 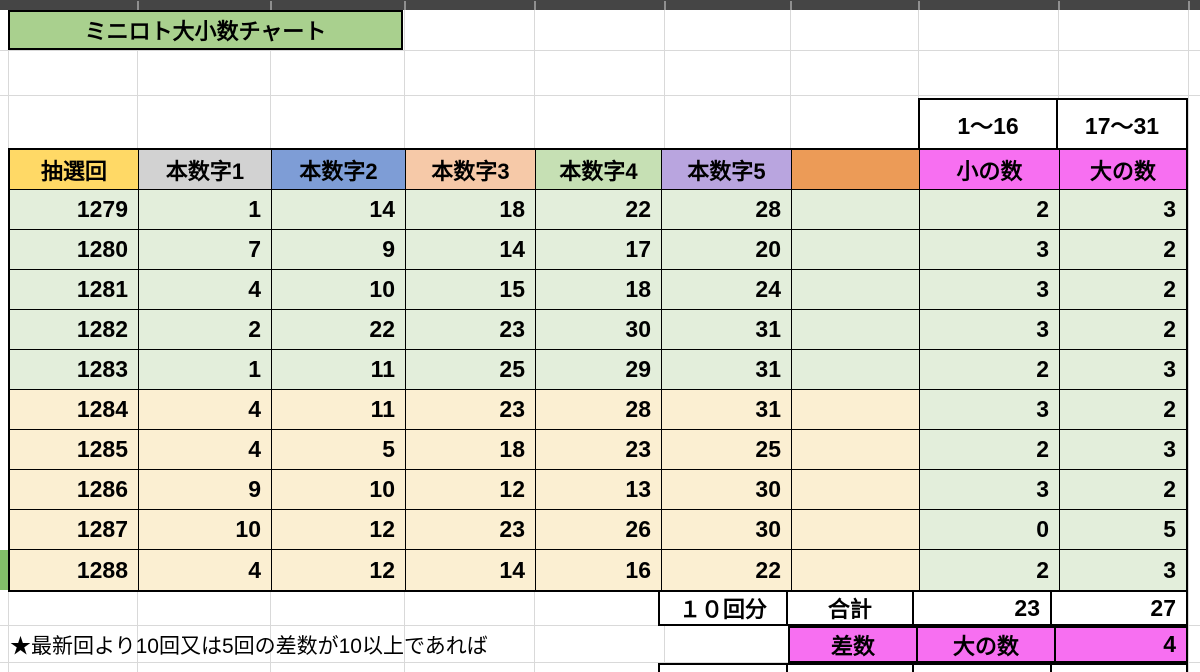 What do you see at coordinates (599, 290) in the screenshot?
I see `num4-cell: 18` at bounding box center [599, 290].